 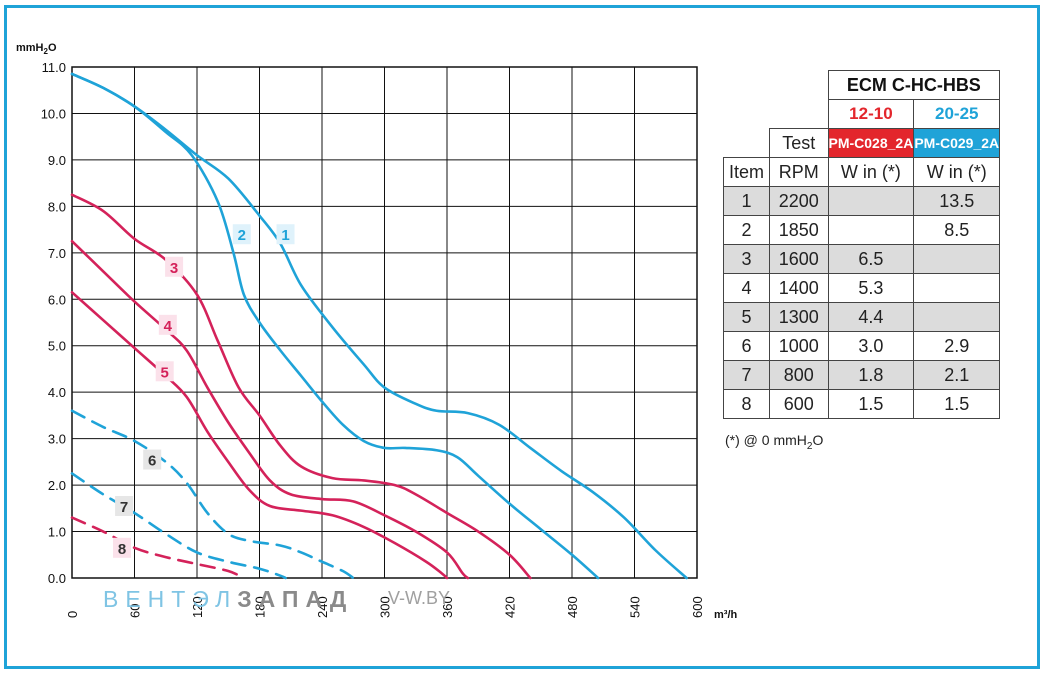 I want to click on cell-power-a: 1.8, so click(x=871, y=375).